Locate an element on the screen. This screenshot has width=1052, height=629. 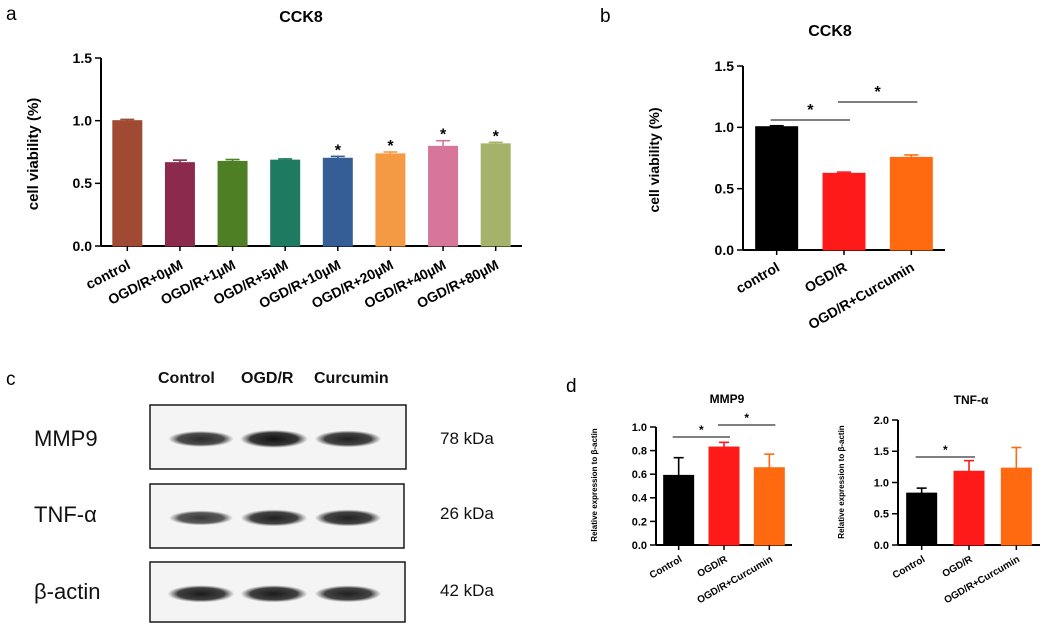
y-tick-label: 0.2 is located at coordinates (639, 522).